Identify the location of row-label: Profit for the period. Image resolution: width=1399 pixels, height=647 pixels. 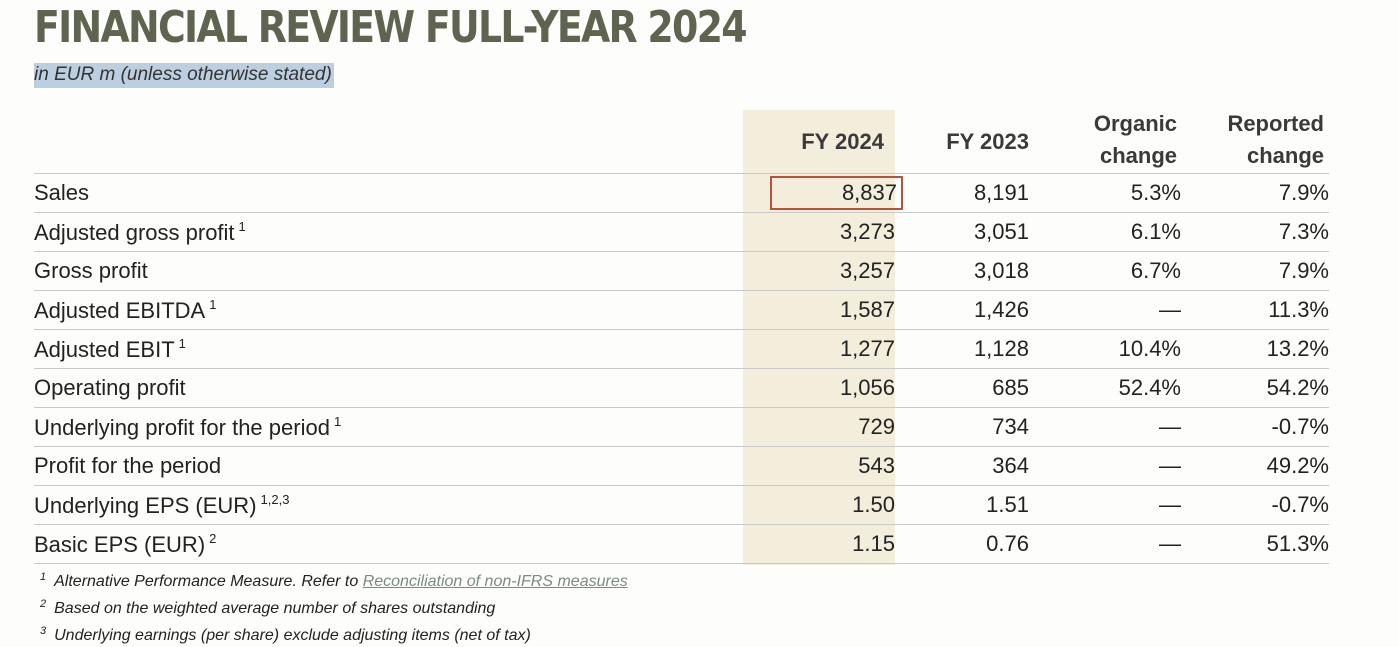
(388, 466).